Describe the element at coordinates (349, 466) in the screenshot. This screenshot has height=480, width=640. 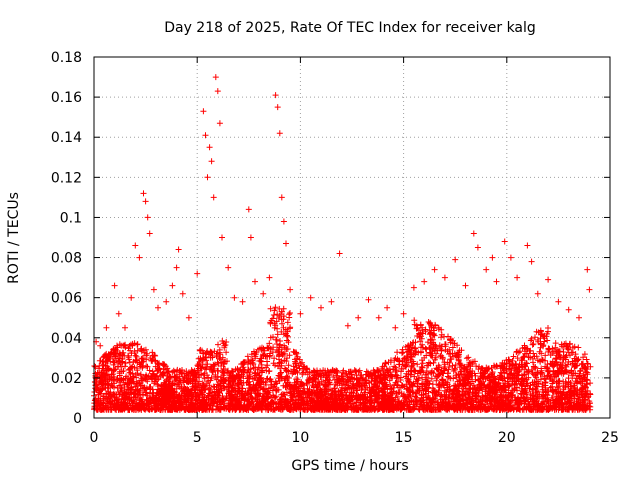
I see `x-axis-label: GPS time / hours` at that location.